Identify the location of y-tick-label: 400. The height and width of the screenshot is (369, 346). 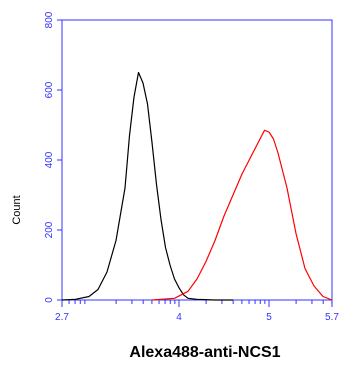
(49, 159).